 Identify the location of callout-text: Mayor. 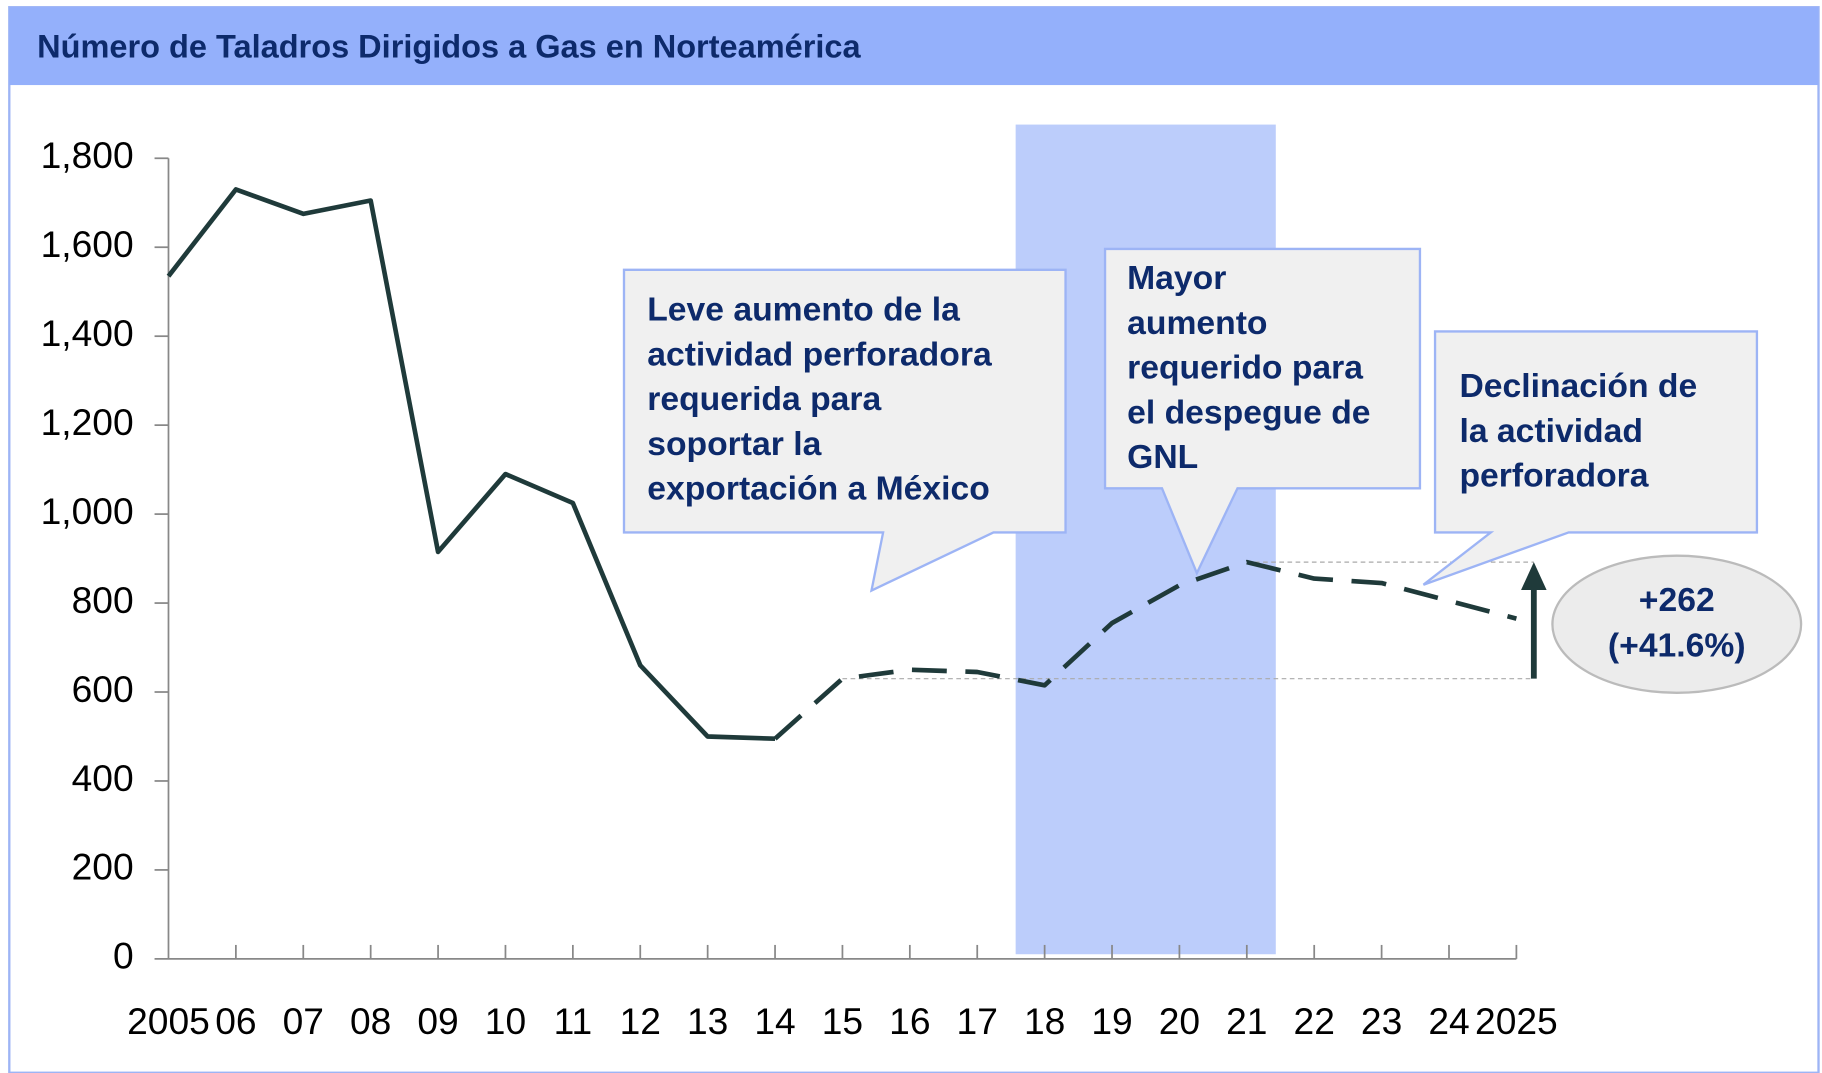
(1176, 278).